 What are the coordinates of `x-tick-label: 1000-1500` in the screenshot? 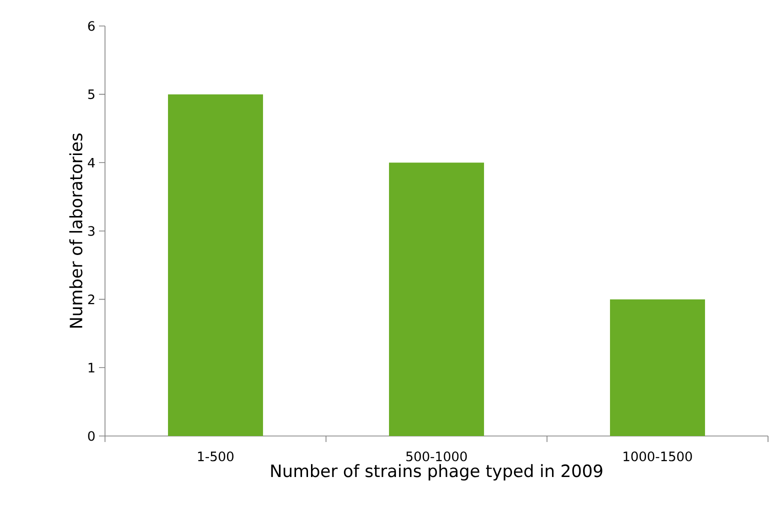 It's located at (658, 457).